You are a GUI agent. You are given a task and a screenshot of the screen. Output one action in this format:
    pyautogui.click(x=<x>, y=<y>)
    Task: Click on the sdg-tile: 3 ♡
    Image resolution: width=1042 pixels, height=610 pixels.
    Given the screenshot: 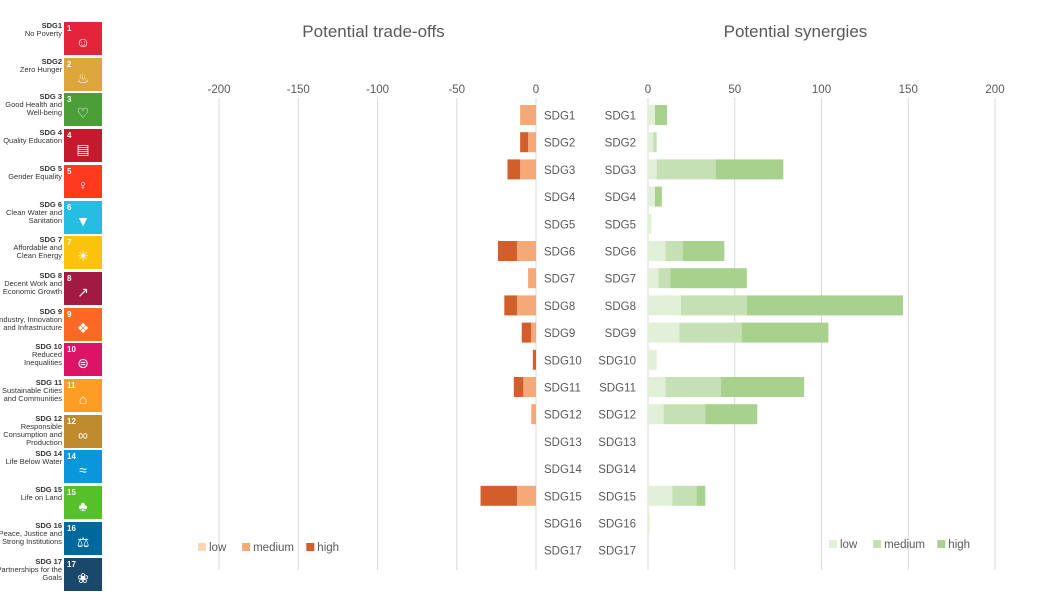 What is the action you would take?
    pyautogui.click(x=83, y=110)
    